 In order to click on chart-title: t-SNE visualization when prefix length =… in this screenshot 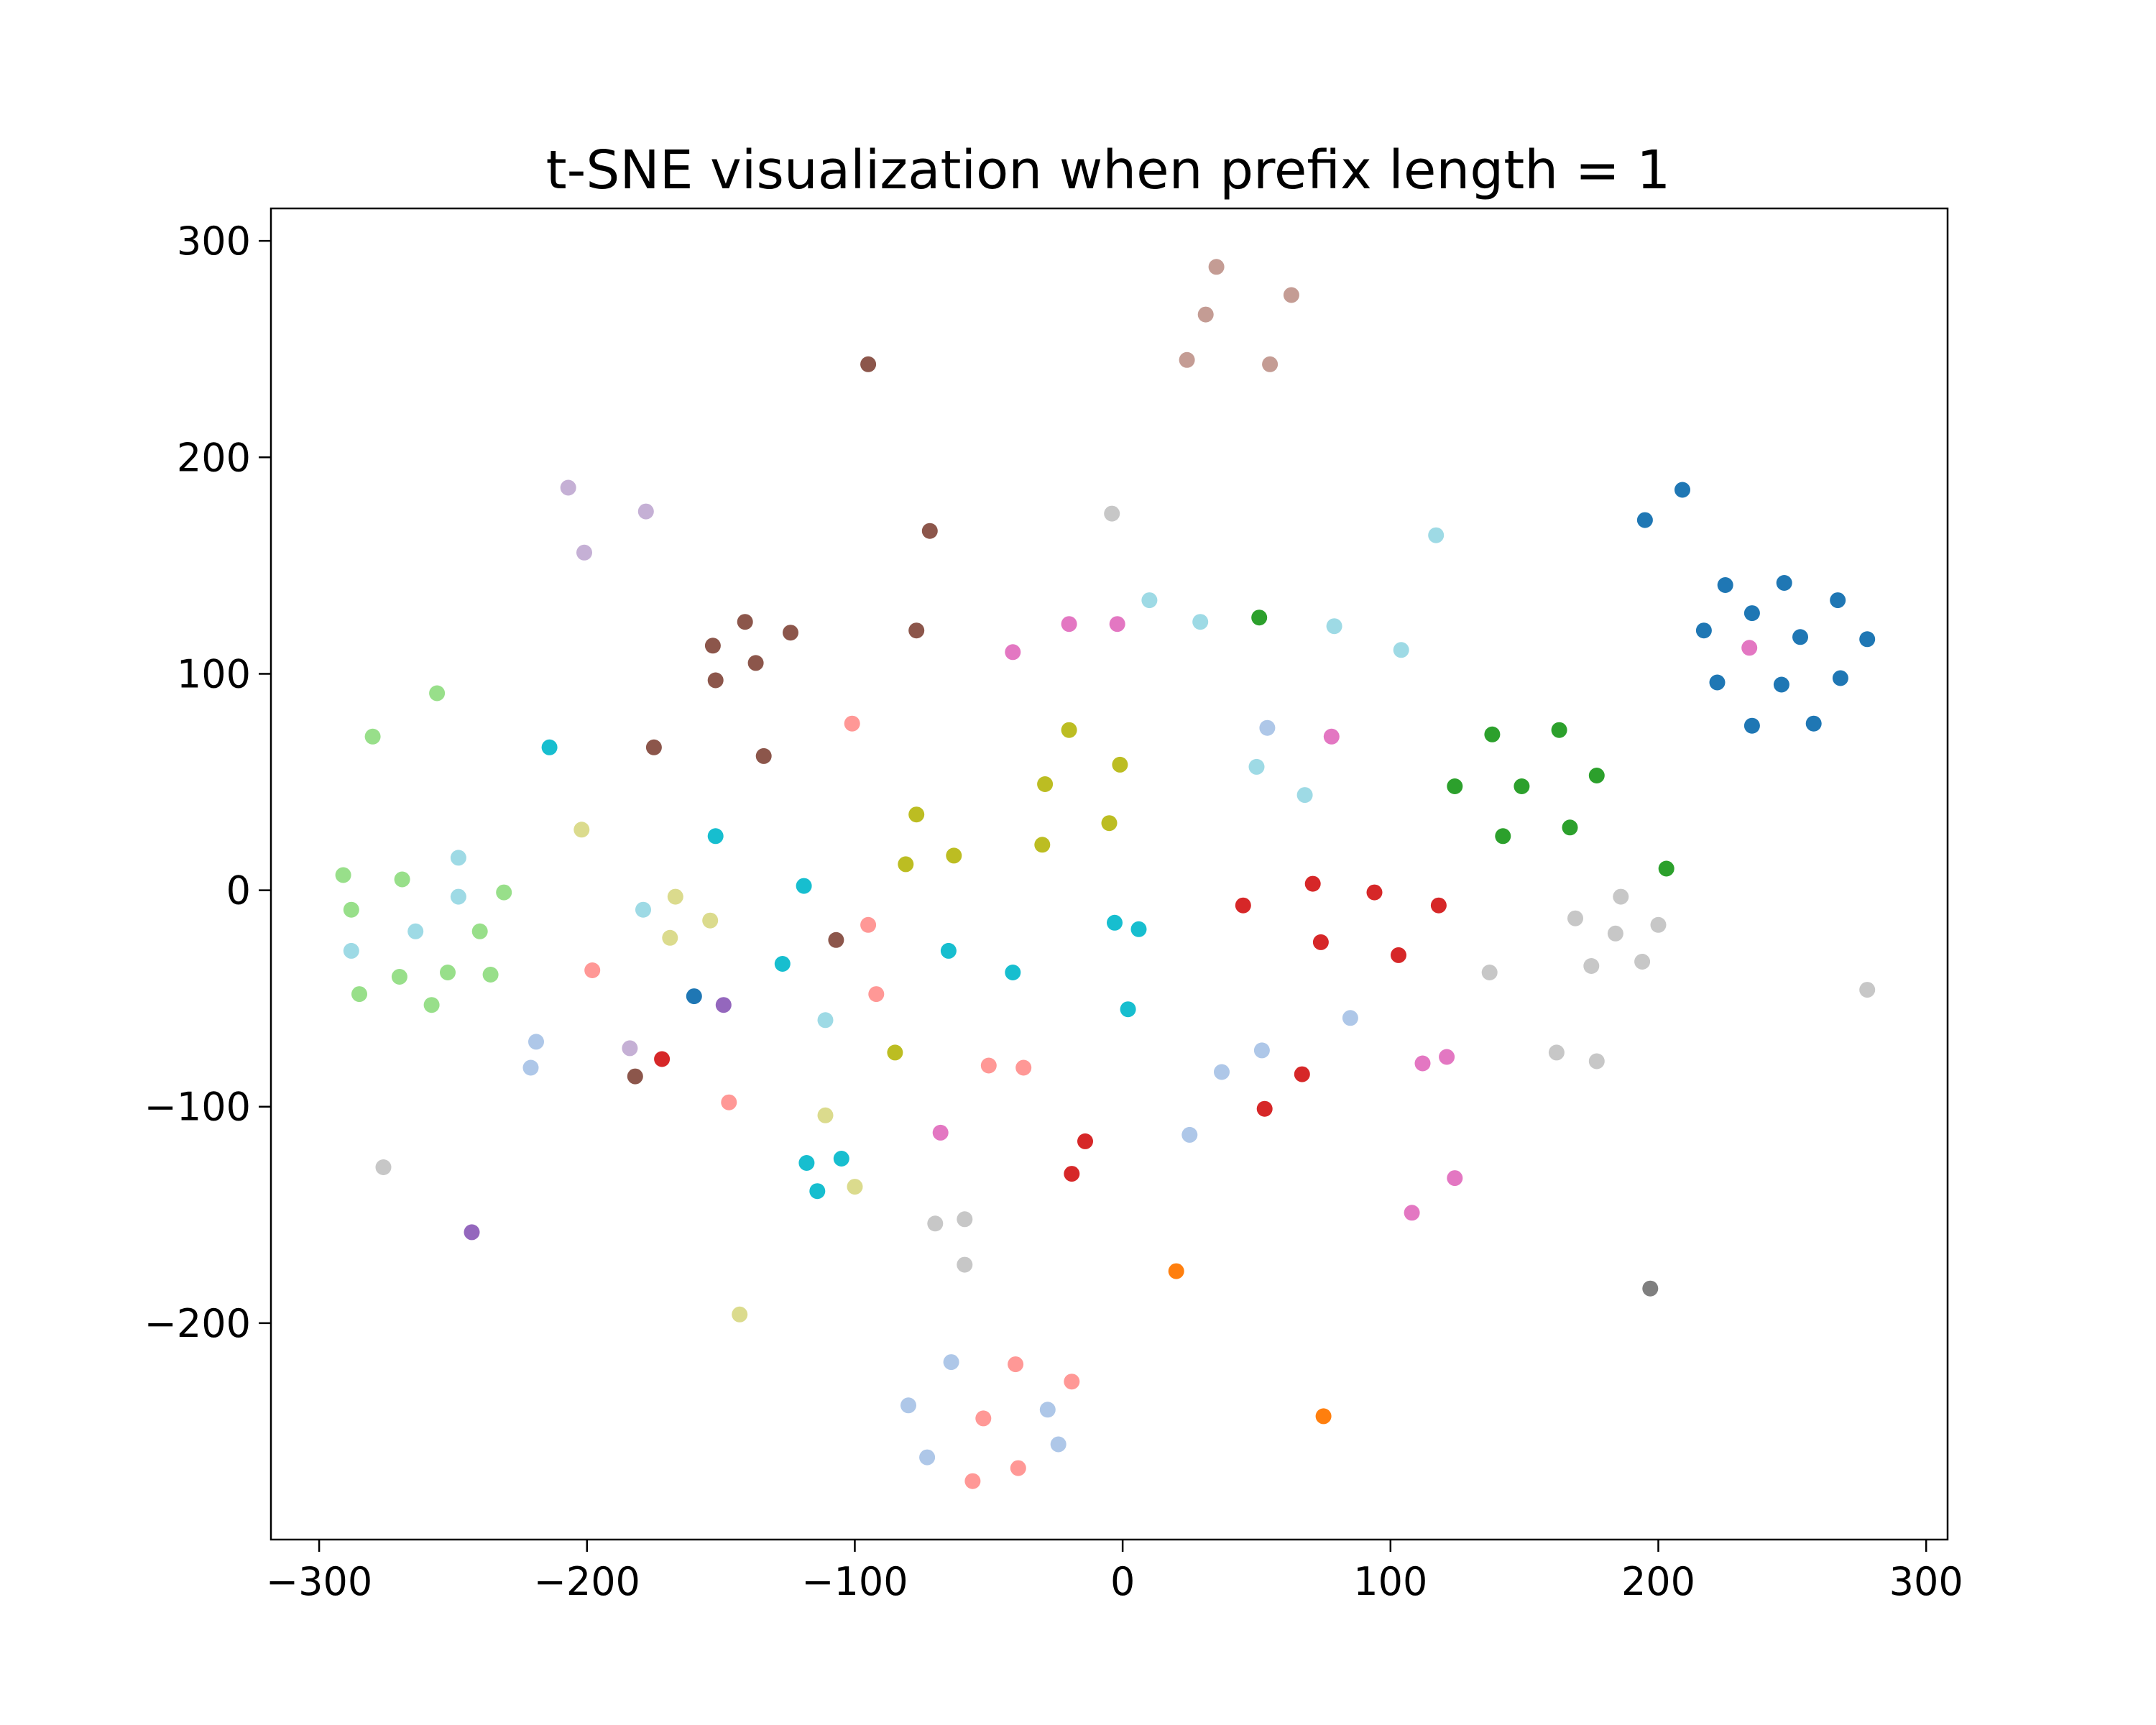, I will do `click(1108, 170)`.